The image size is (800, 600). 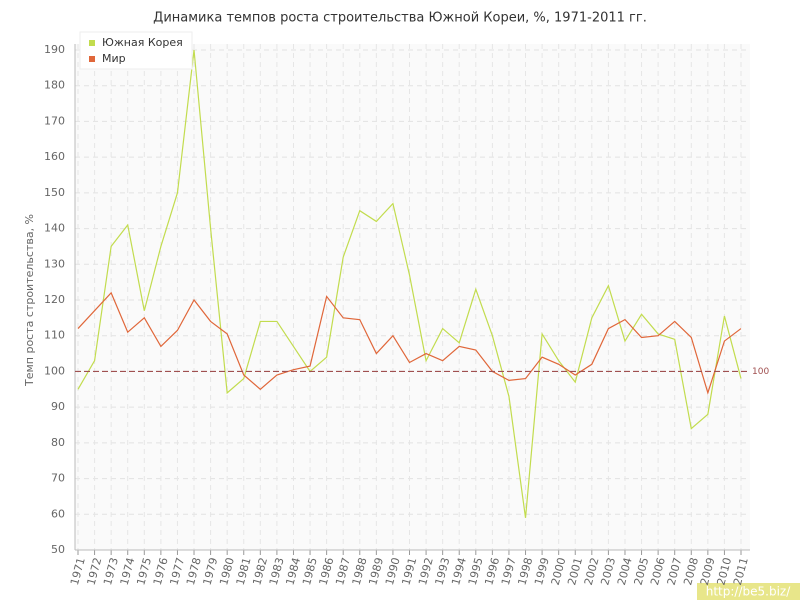 What do you see at coordinates (29, 300) in the screenshot?
I see `y-axis-label: Темп роста строительства, %` at bounding box center [29, 300].